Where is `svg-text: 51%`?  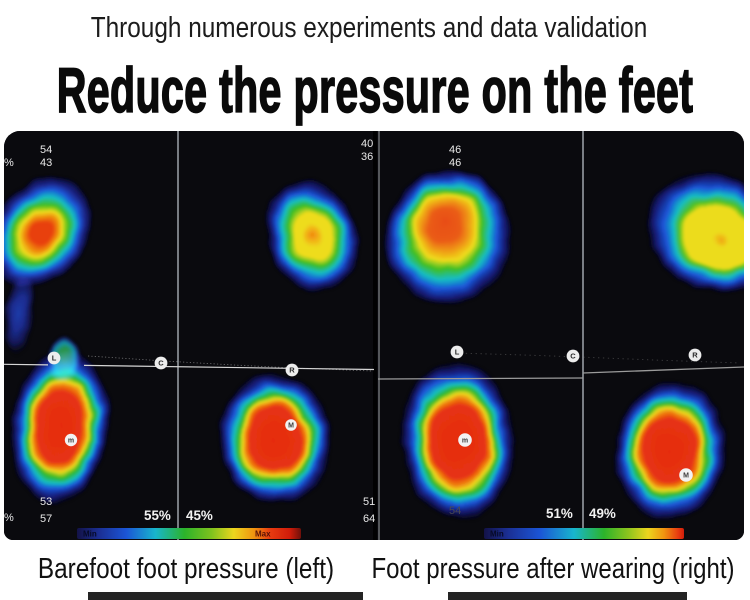 svg-text: 51% is located at coordinates (559, 513).